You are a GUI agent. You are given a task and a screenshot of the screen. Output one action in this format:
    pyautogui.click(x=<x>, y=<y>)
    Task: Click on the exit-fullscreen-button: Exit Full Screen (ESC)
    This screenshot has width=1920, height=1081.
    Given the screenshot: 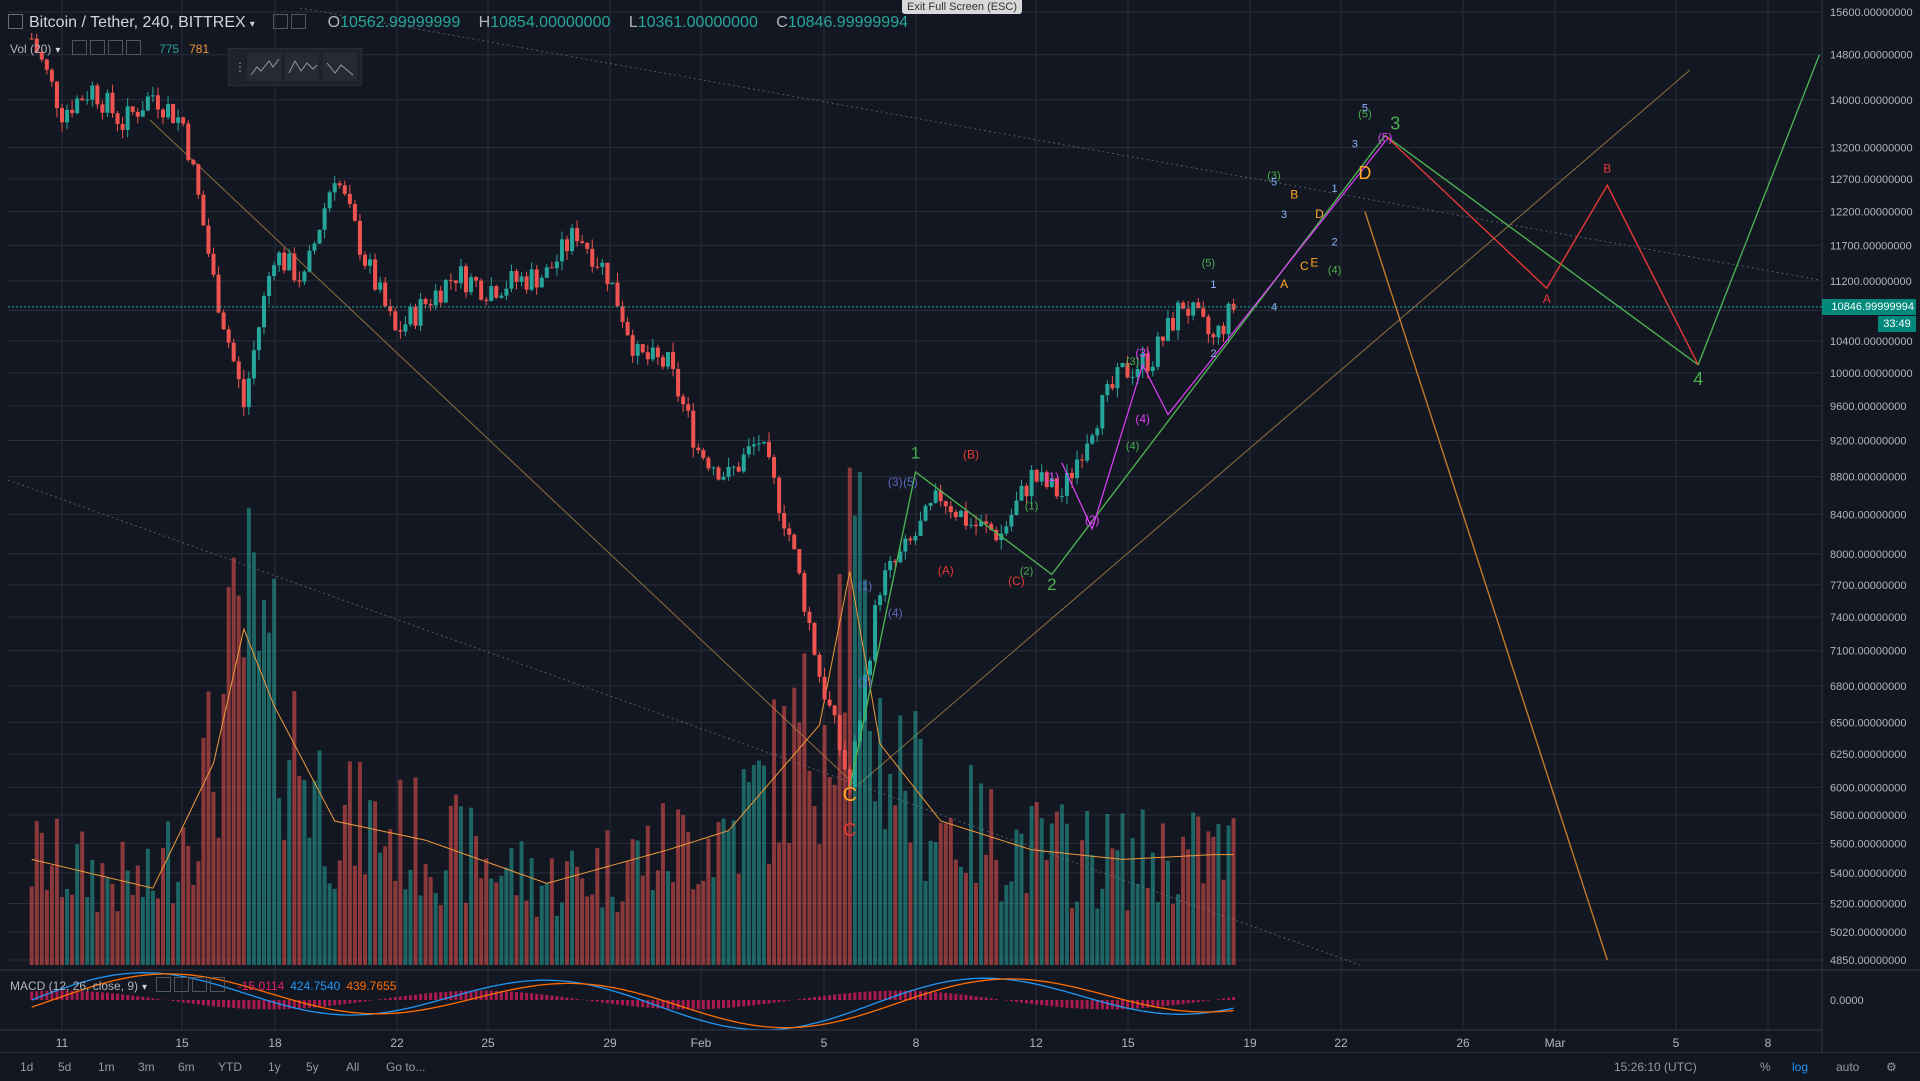 What is the action you would take?
    pyautogui.click(x=962, y=7)
    